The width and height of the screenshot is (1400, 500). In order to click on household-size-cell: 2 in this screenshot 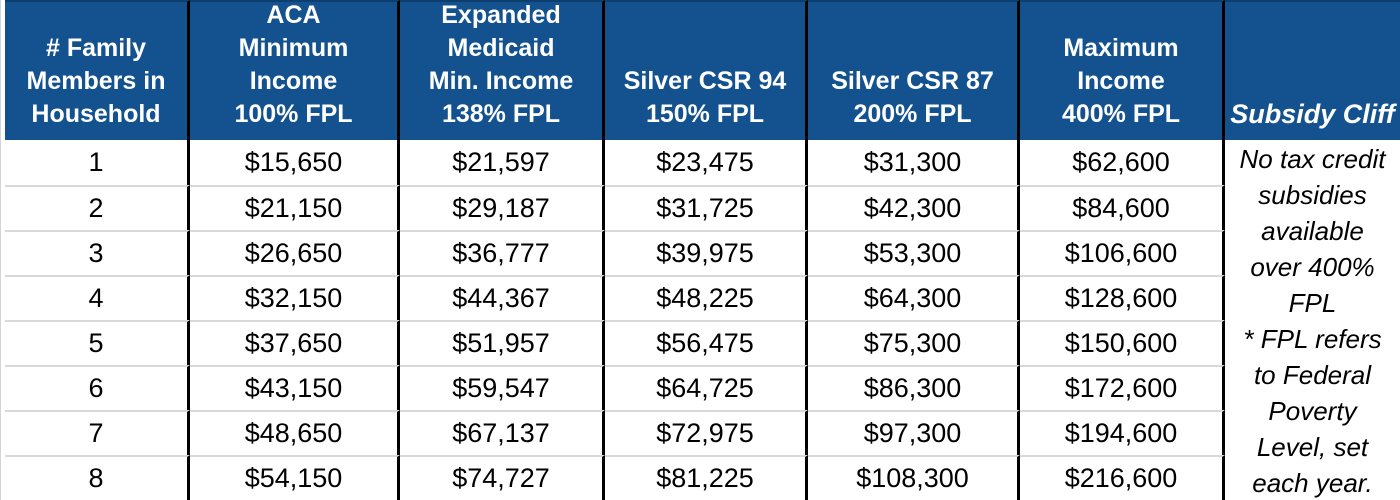, I will do `click(97, 207)`.